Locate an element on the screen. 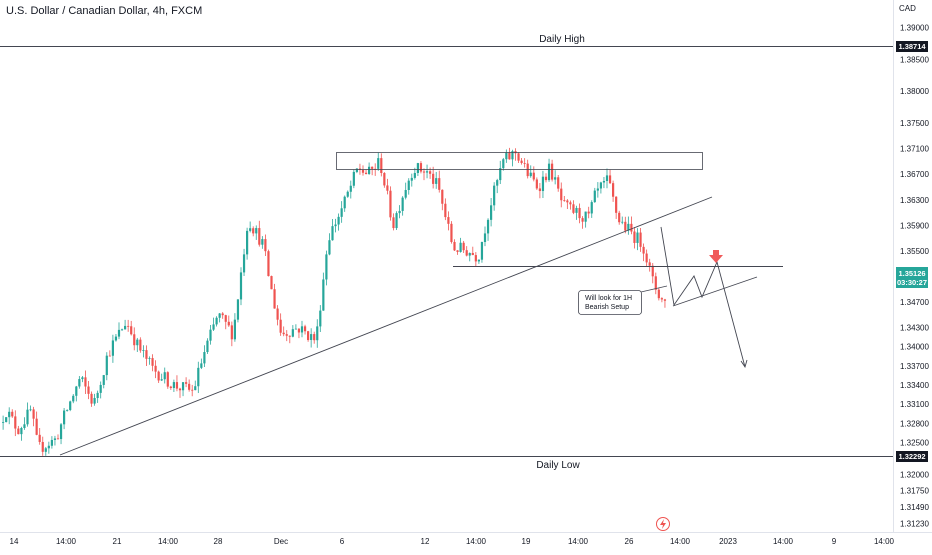 Image resolution: width=932 pixels, height=555 pixels. setup-note-callout: Will look for 1H Bearish Setup is located at coordinates (623, 300).